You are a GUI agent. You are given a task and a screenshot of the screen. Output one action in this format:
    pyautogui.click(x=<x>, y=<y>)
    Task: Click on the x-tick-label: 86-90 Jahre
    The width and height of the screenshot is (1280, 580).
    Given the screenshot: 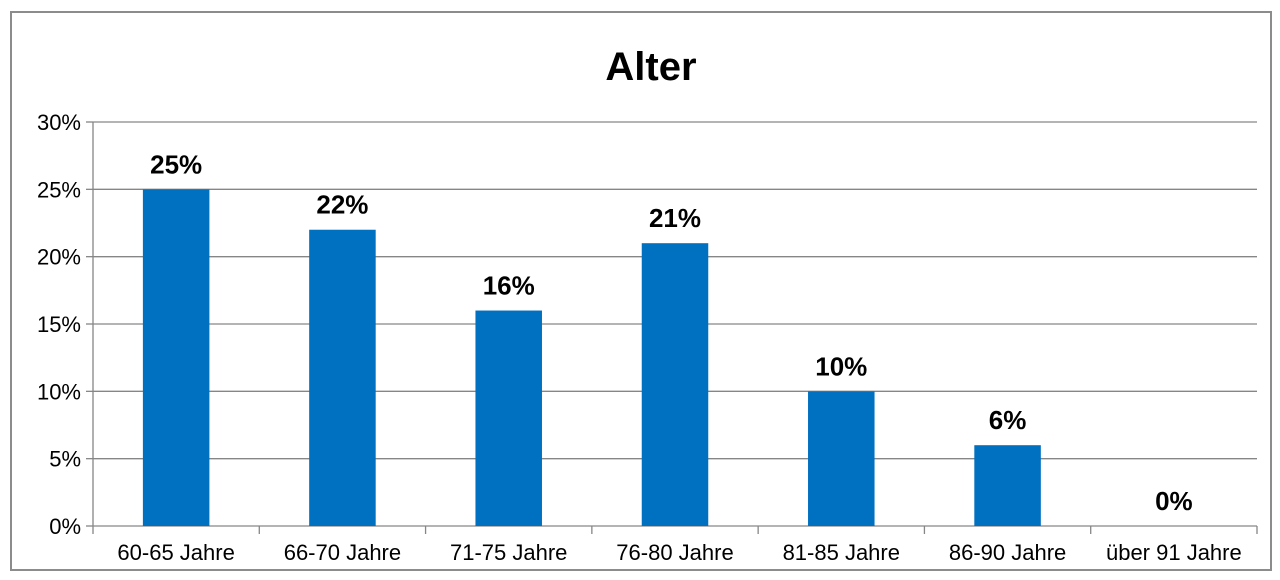 What is the action you would take?
    pyautogui.click(x=1007, y=552)
    